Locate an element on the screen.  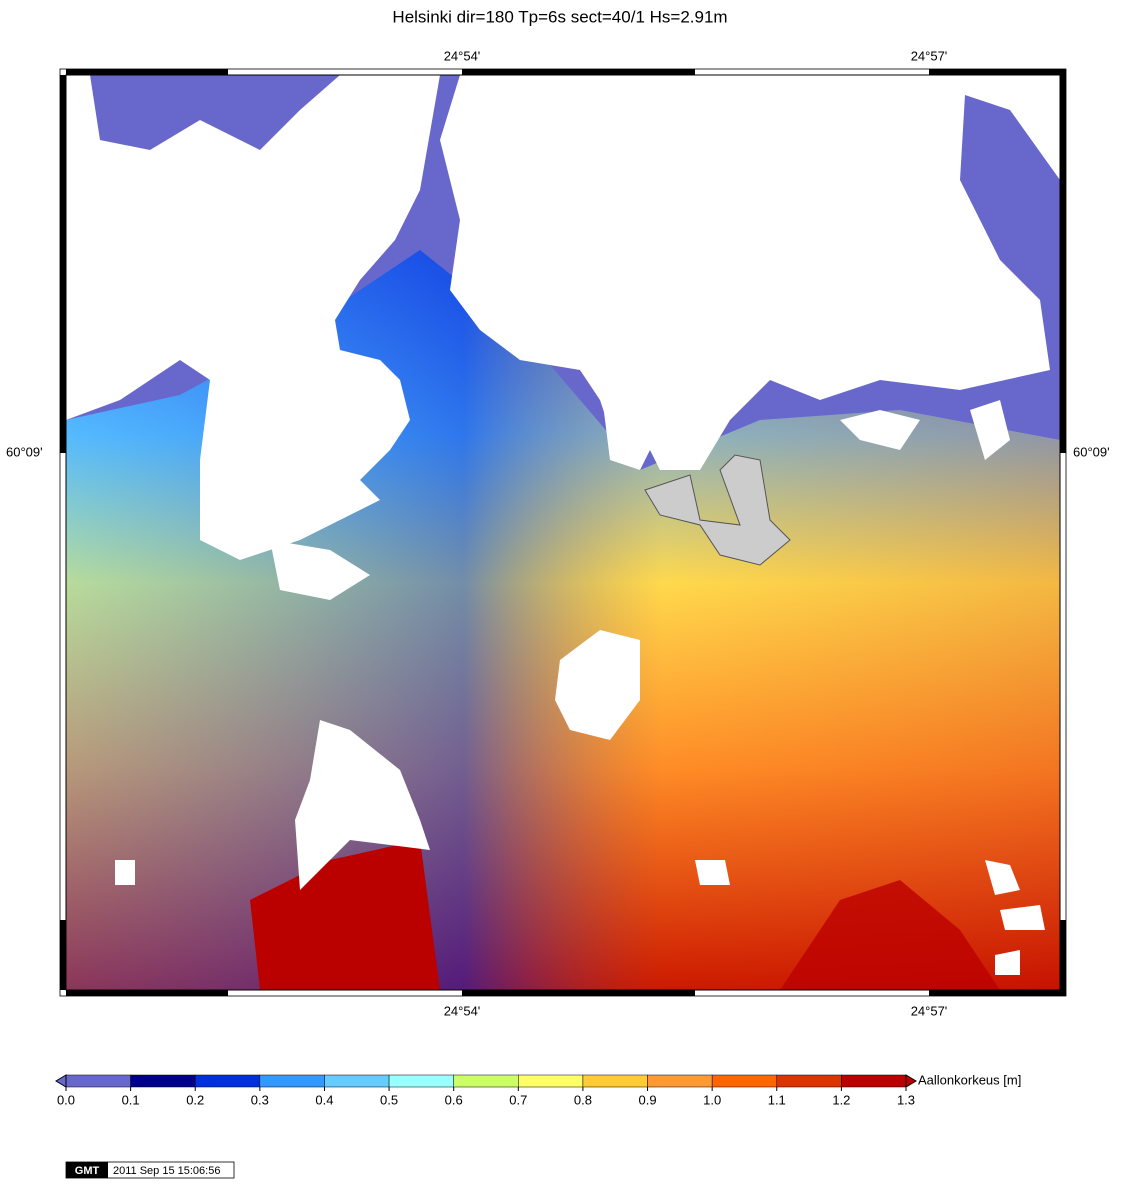
colorbar-label: Aallonkorkeus [m] is located at coordinates (969, 1079).